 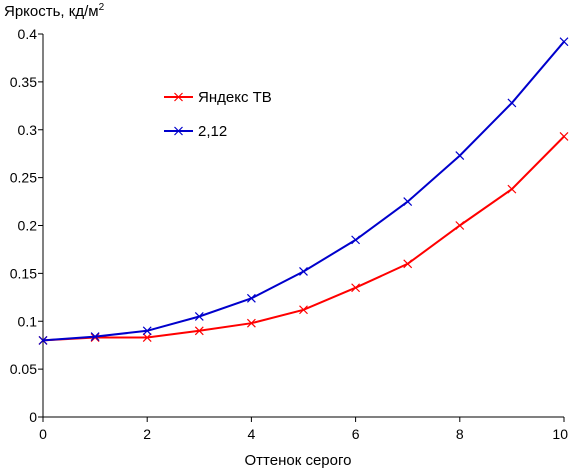 What do you see at coordinates (218, 114) in the screenshot?
I see `legend: Яндекс ТВ 2,12` at bounding box center [218, 114].